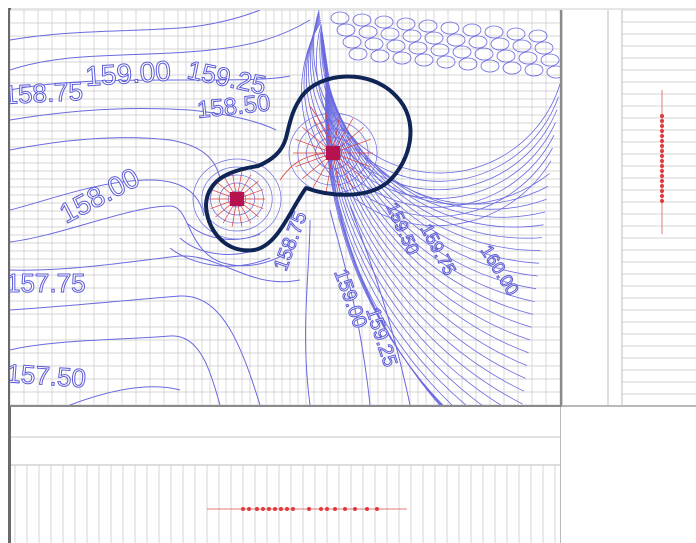  I want to click on bottom-path-points, so click(310, 509).